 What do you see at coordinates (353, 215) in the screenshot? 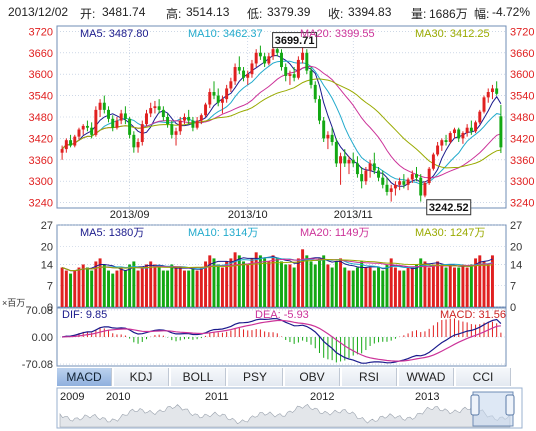
I see `x-tick-label: 2013/11` at bounding box center [353, 215].